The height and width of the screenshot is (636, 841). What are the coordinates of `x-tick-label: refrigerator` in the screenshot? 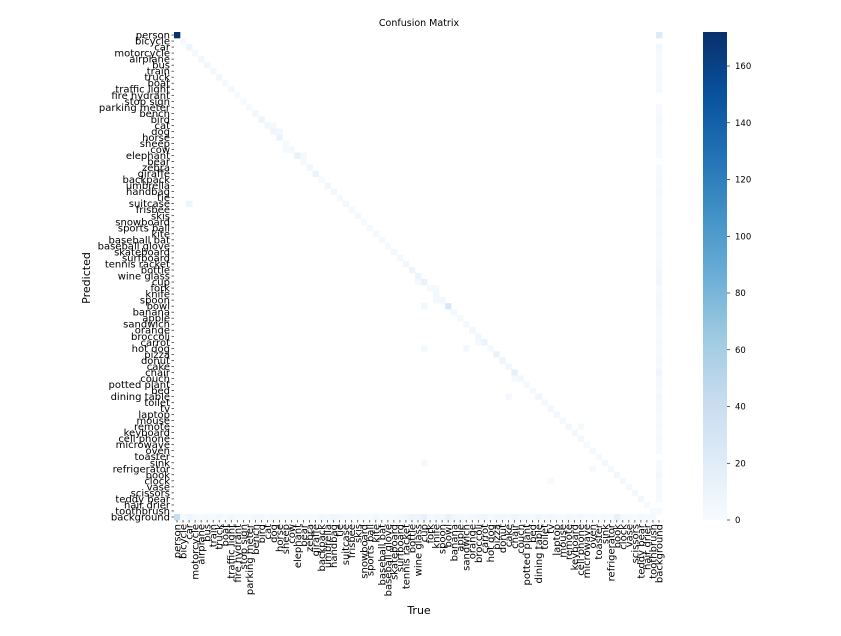 It's located at (611, 552).